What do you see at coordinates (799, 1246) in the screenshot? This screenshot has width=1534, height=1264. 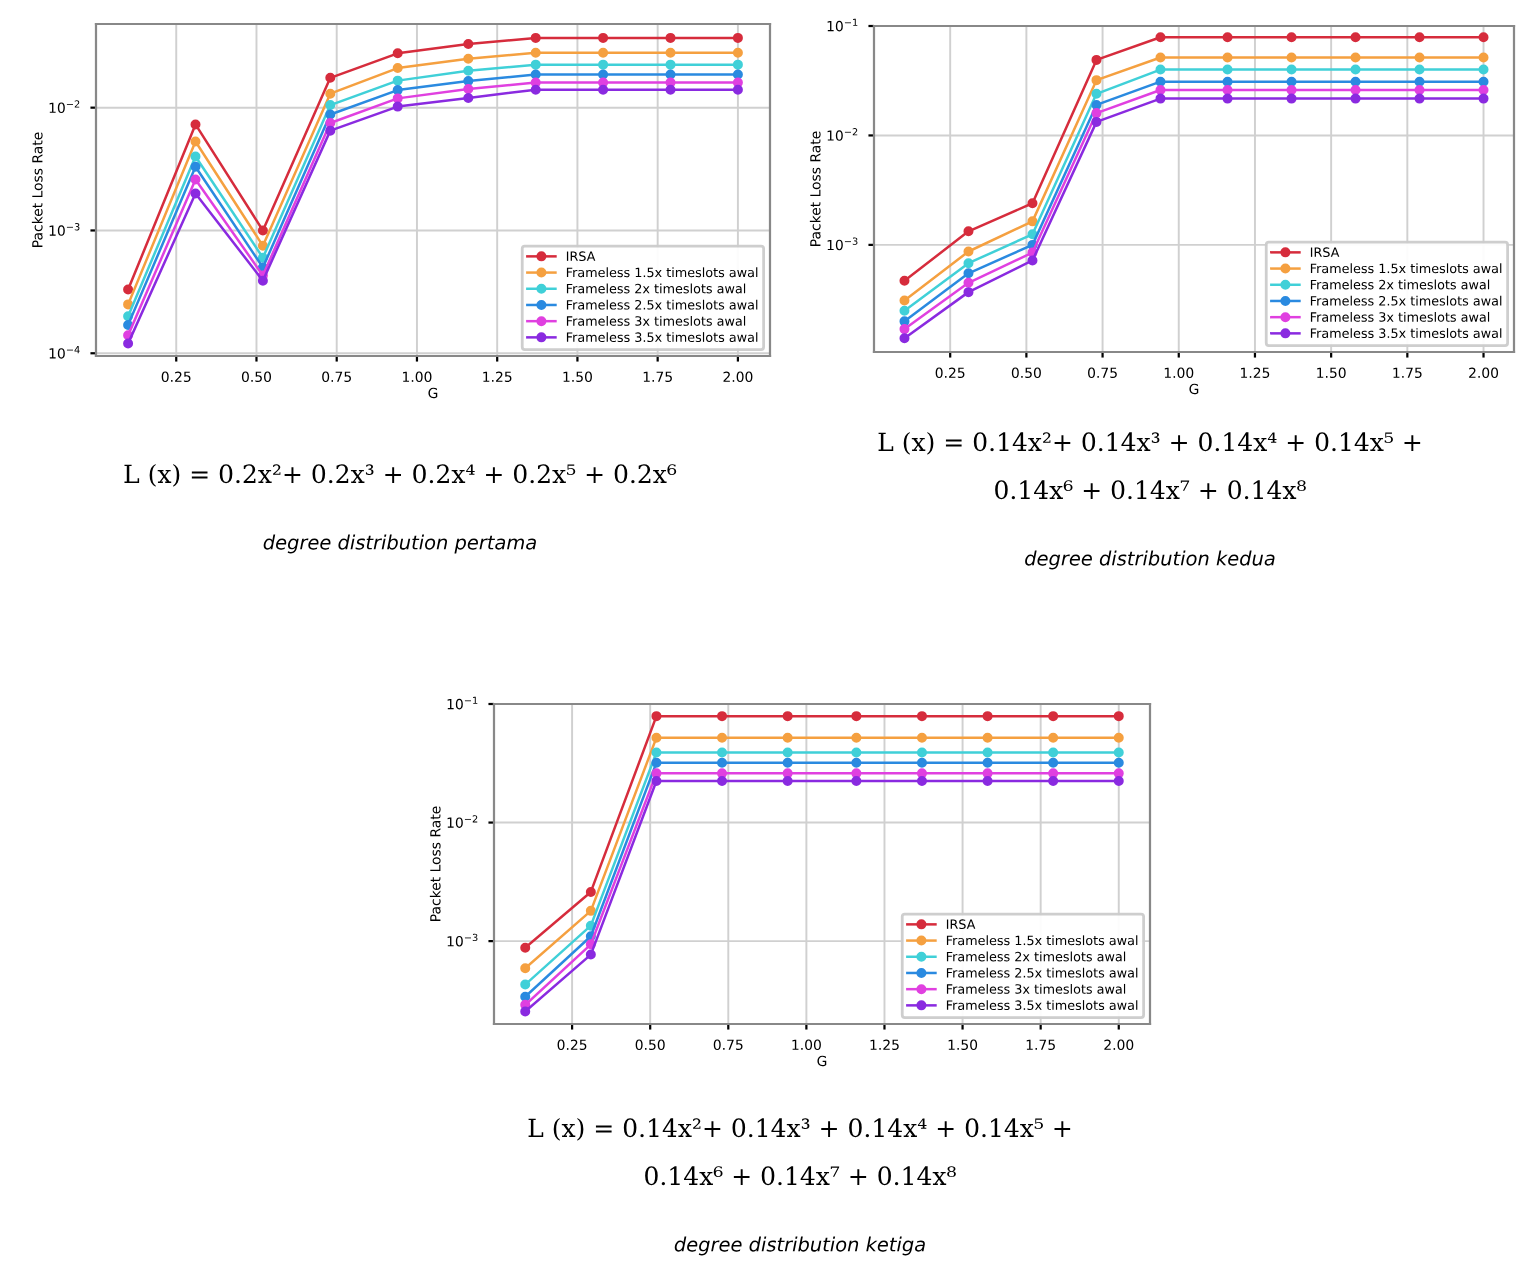 I see `text: degree distribution ketiga` at bounding box center [799, 1246].